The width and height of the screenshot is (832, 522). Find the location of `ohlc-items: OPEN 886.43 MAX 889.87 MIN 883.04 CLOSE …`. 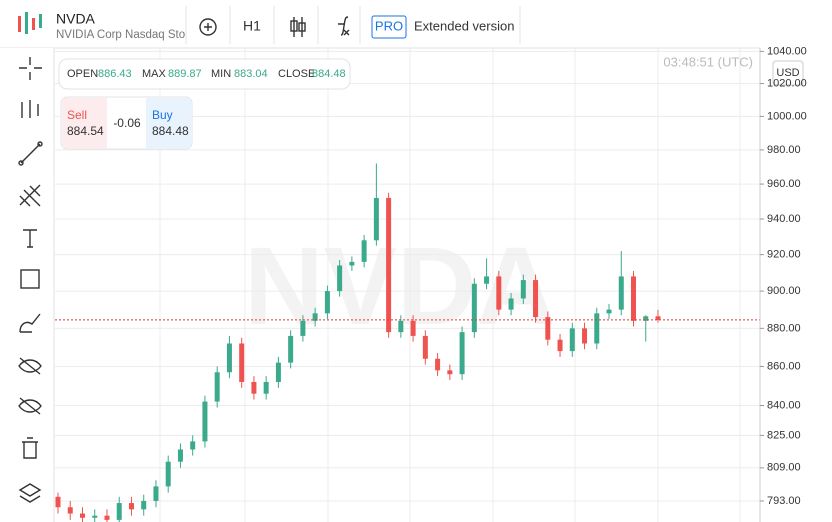

ohlc-items: OPEN 886.43 MAX 889.87 MIN 883.04 CLOSE … is located at coordinates (206, 74).